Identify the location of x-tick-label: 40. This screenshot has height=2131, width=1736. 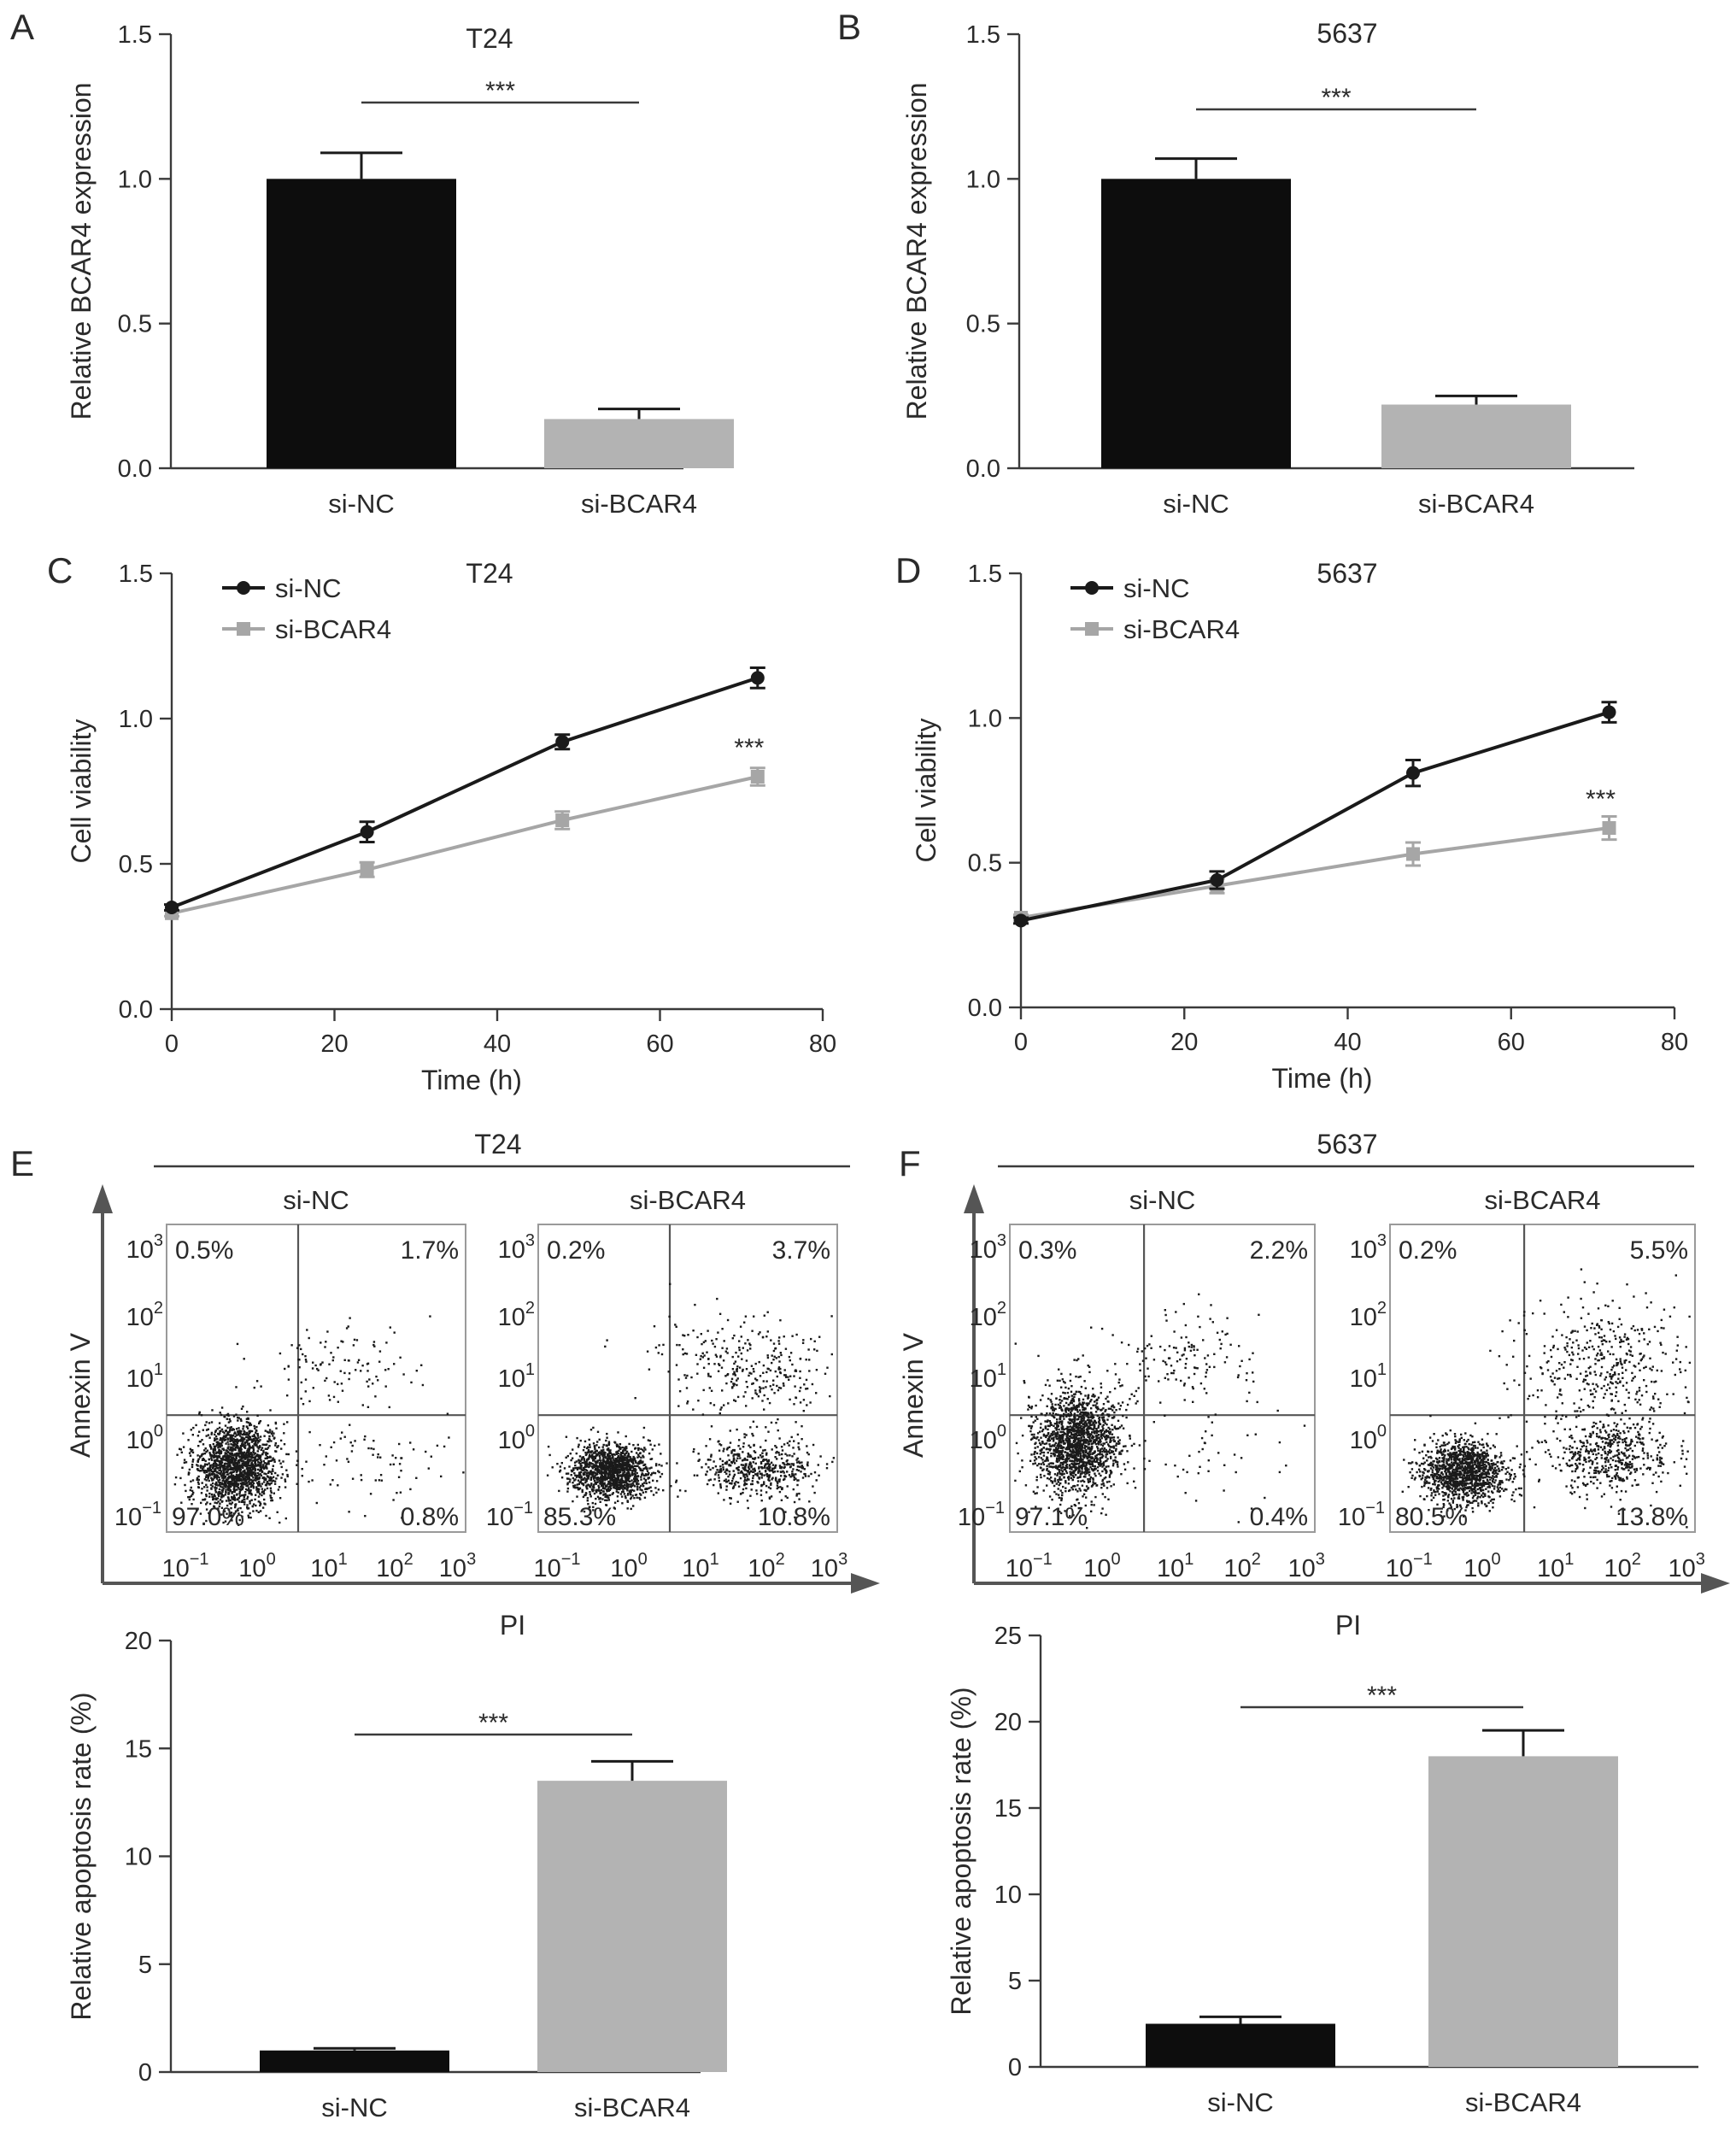
(498, 1044).